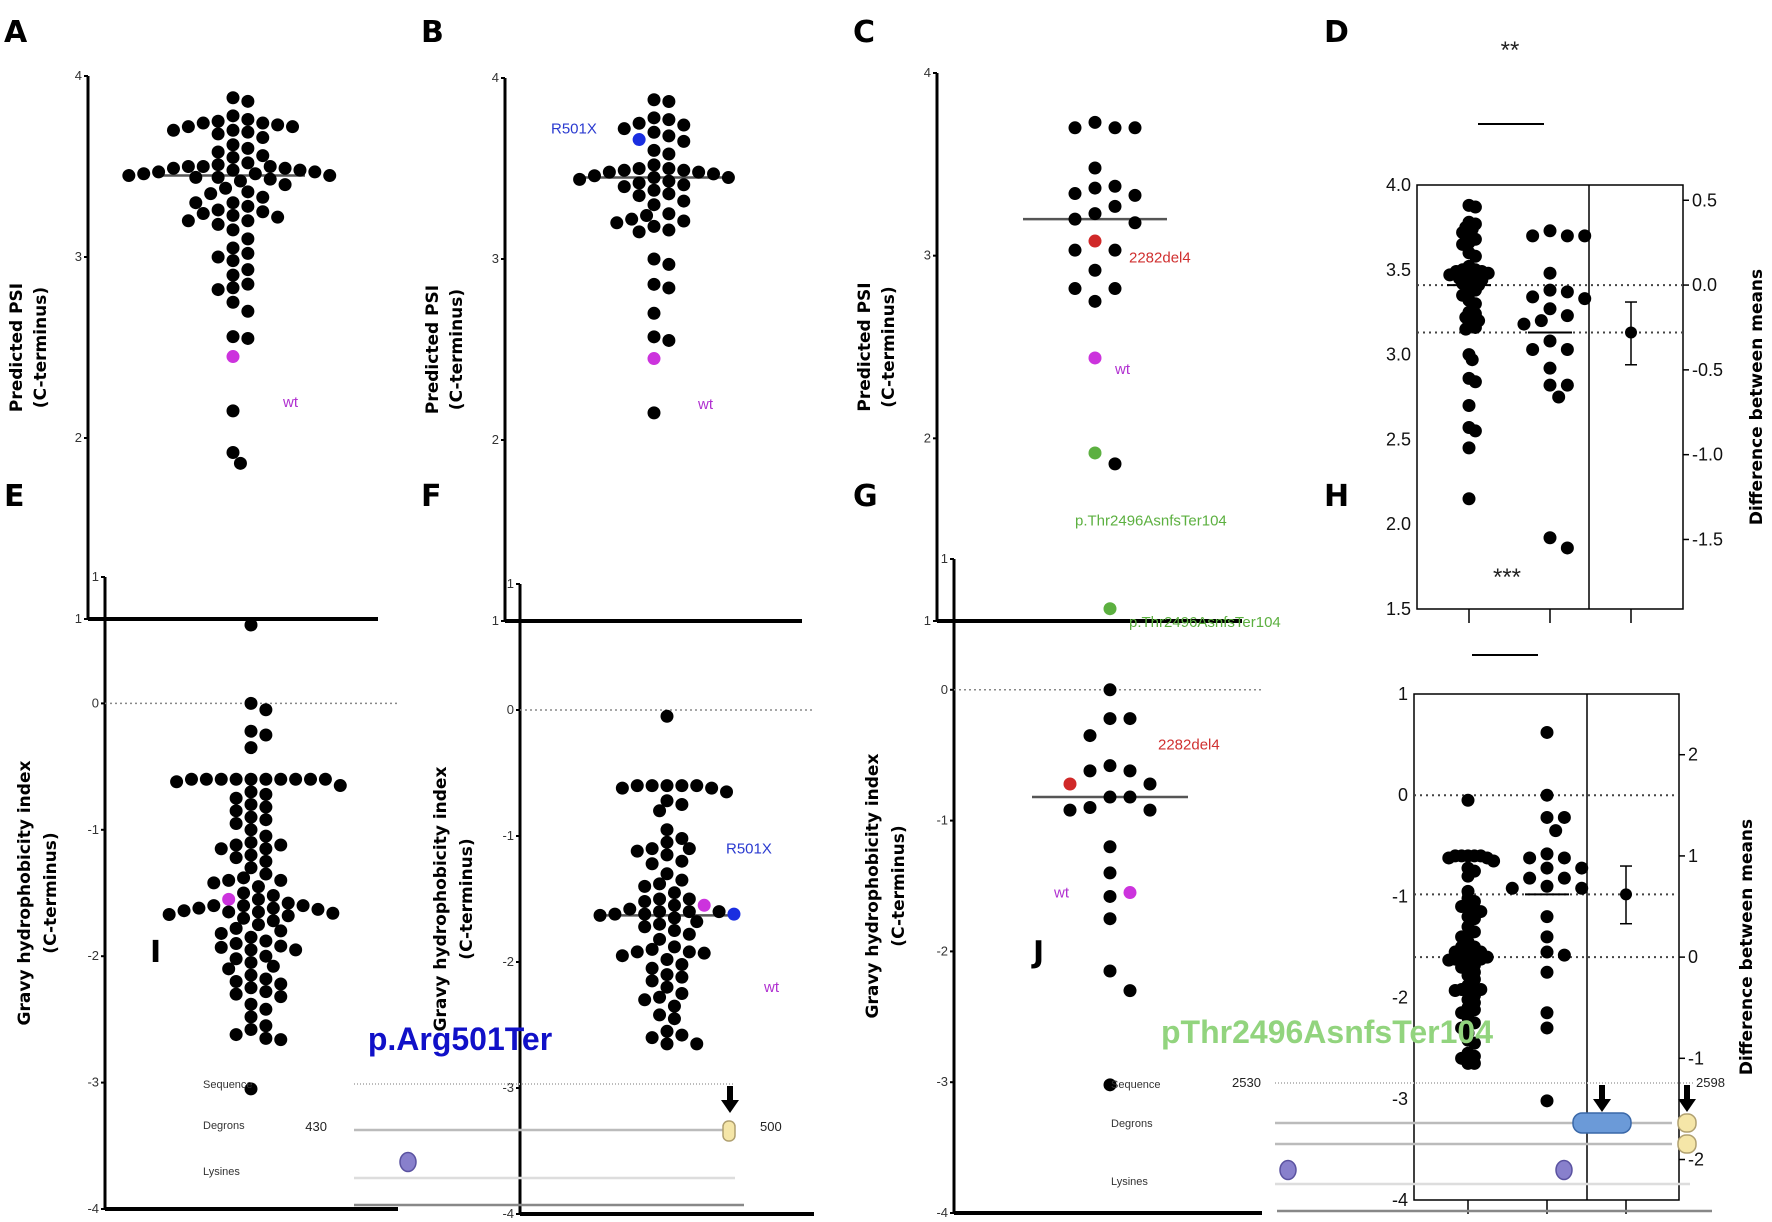  I want to click on significance-marker: ***, so click(1507, 577).